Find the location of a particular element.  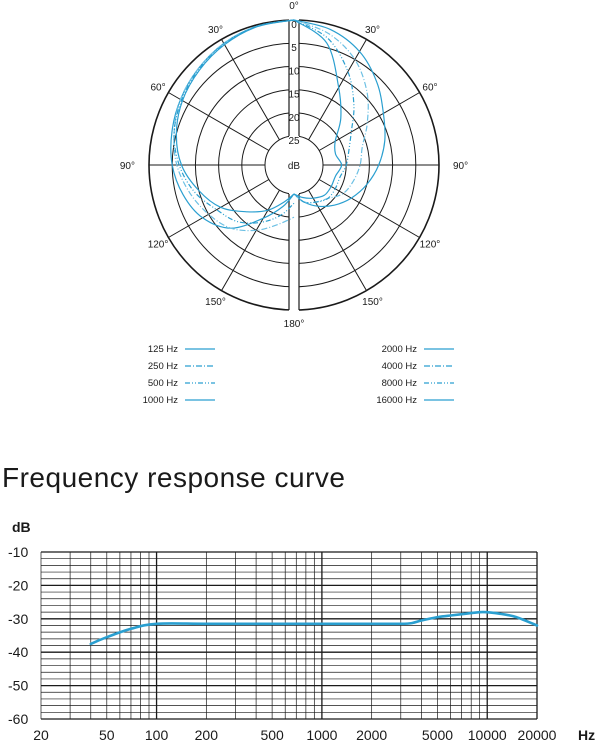

polar-radial-tick: 5 is located at coordinates (294, 48).